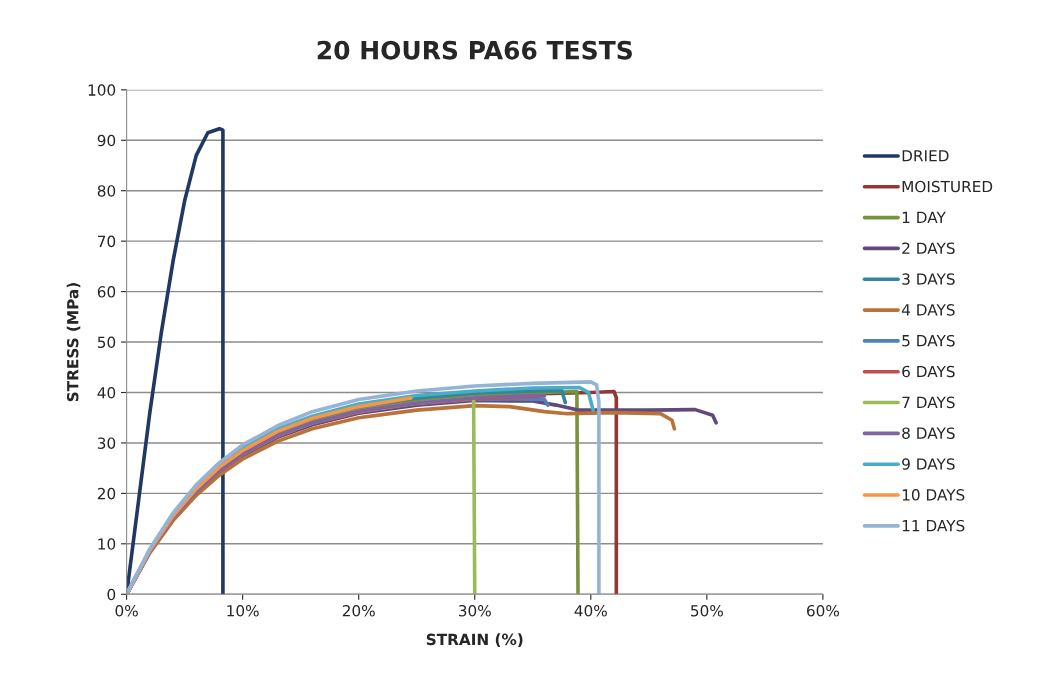 This screenshot has width=1055, height=691. Describe the element at coordinates (102, 90) in the screenshot. I see `y-tick-label: 100` at that location.